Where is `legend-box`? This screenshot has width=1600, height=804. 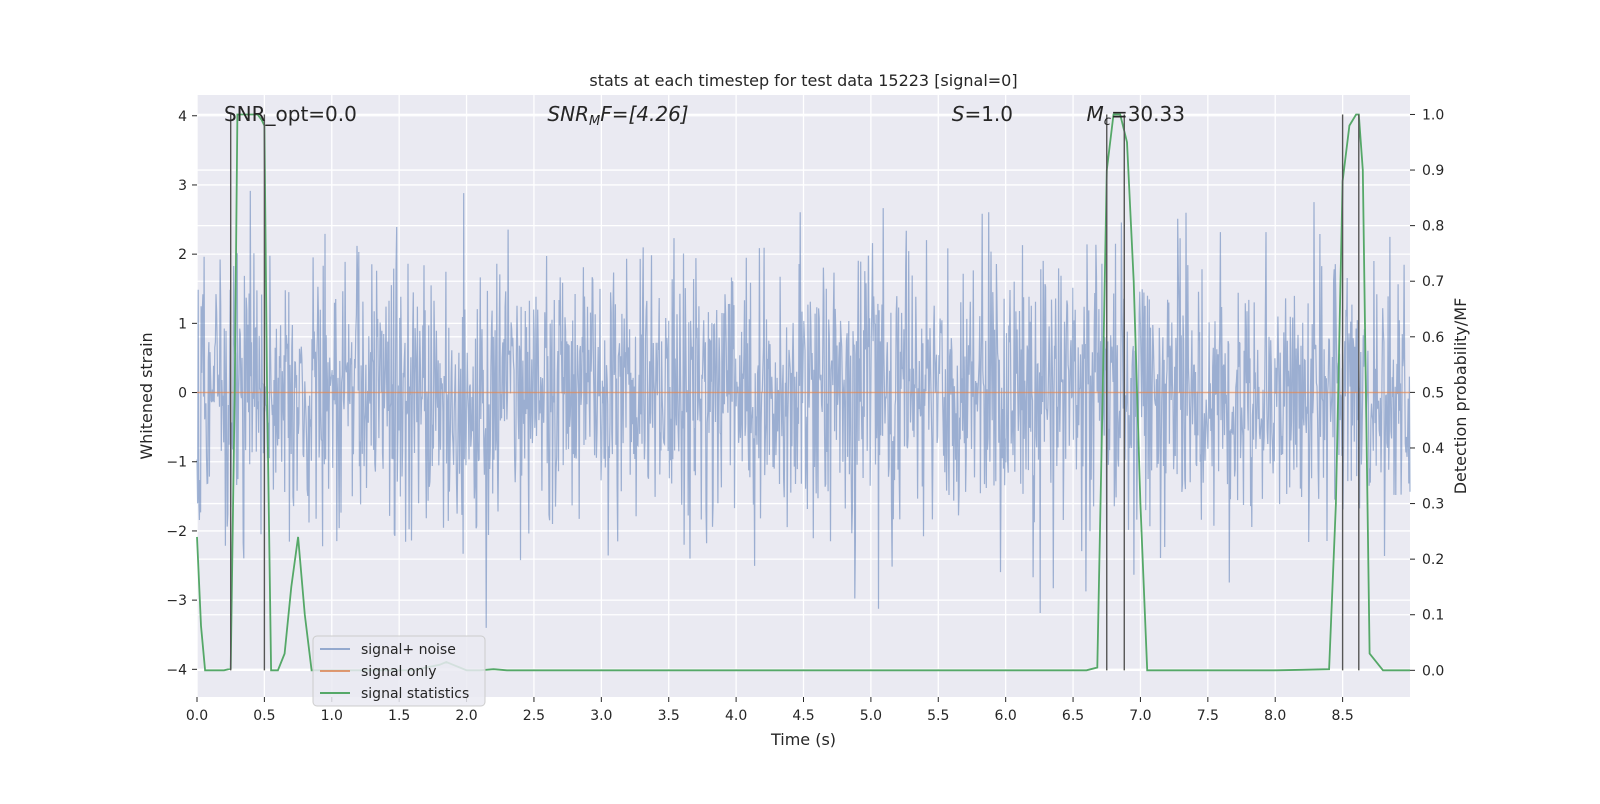 legend-box is located at coordinates (399, 671).